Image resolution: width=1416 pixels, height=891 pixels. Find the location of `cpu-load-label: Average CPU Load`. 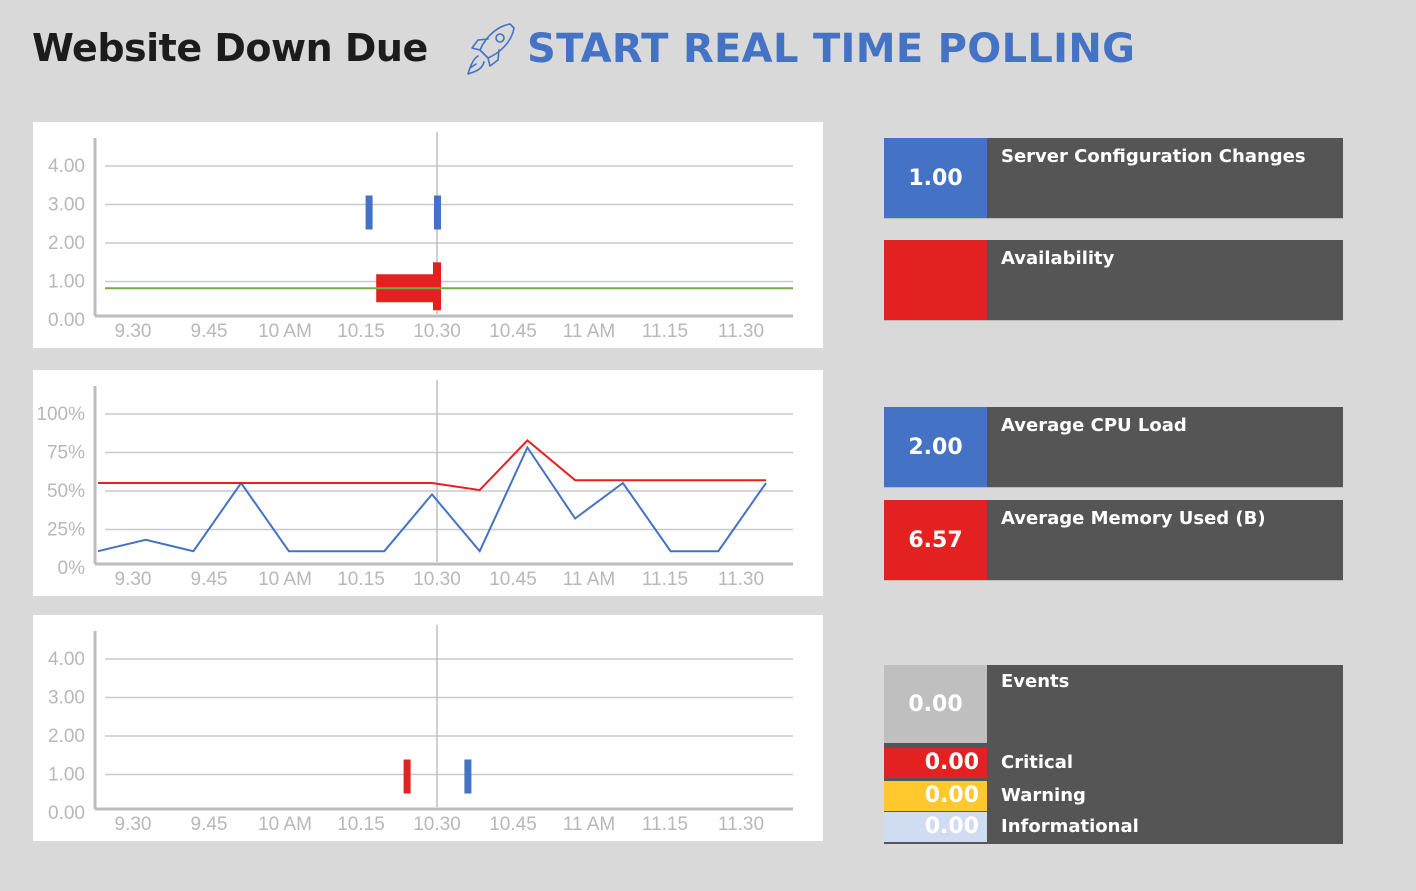

cpu-load-label: Average CPU Load is located at coordinates (1094, 425).